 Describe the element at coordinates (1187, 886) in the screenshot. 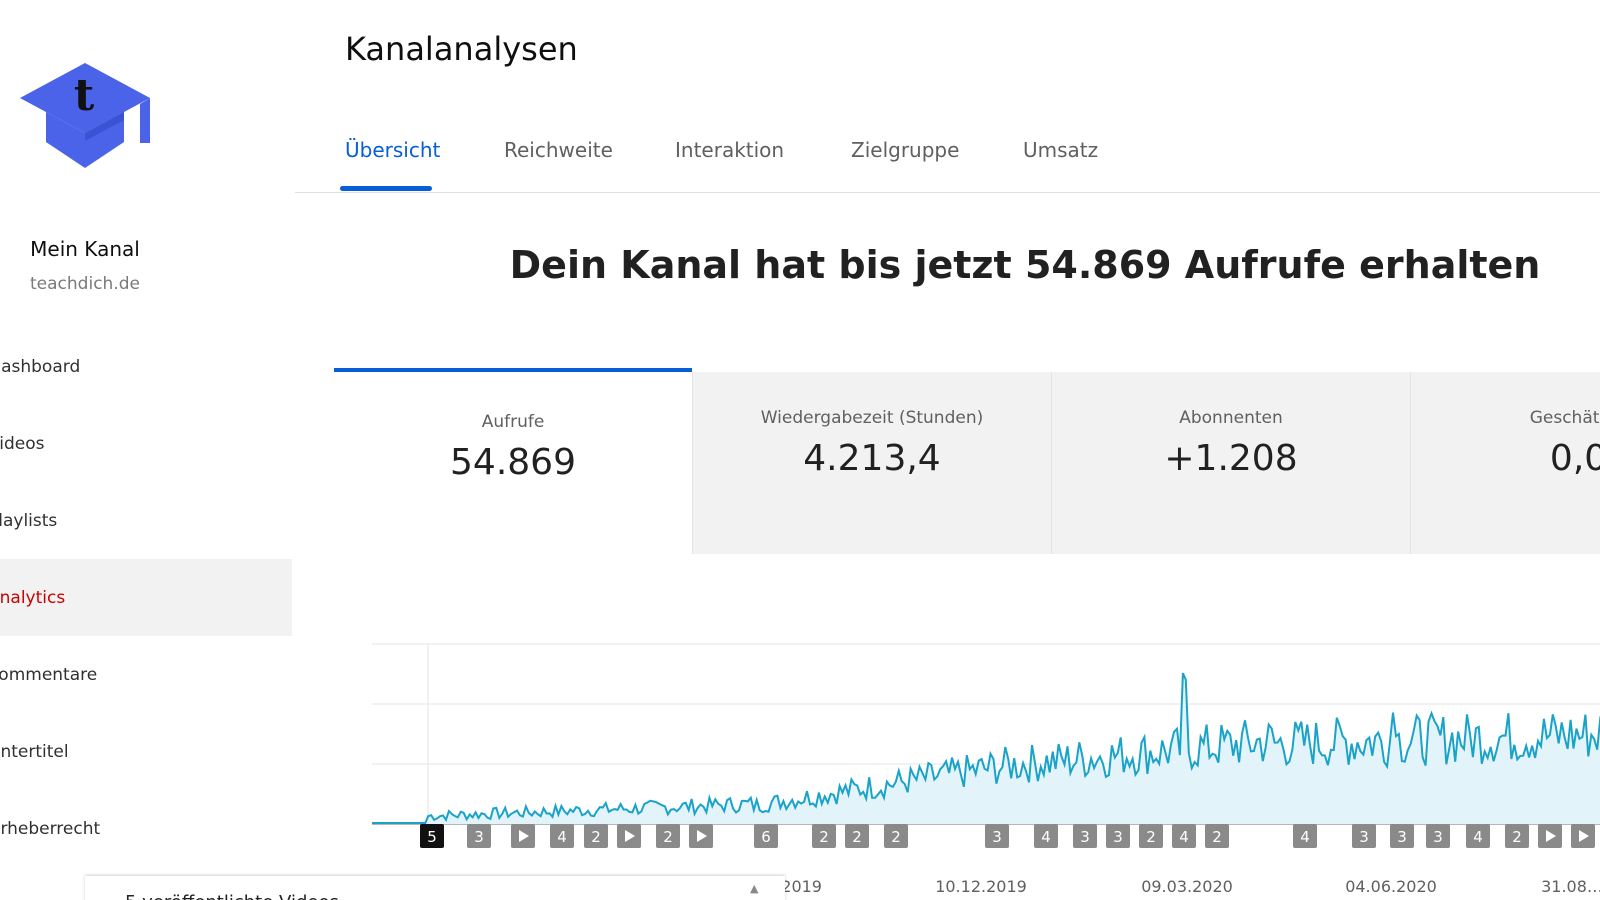

I see `x-tick-label: 09.03.2020` at that location.